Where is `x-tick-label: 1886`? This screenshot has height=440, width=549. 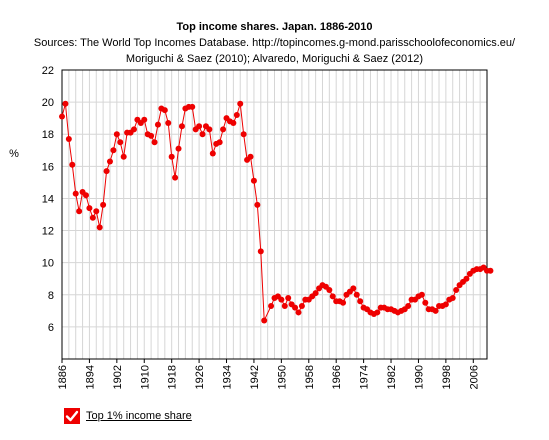
x-tick-label: 1886 is located at coordinates (63, 377).